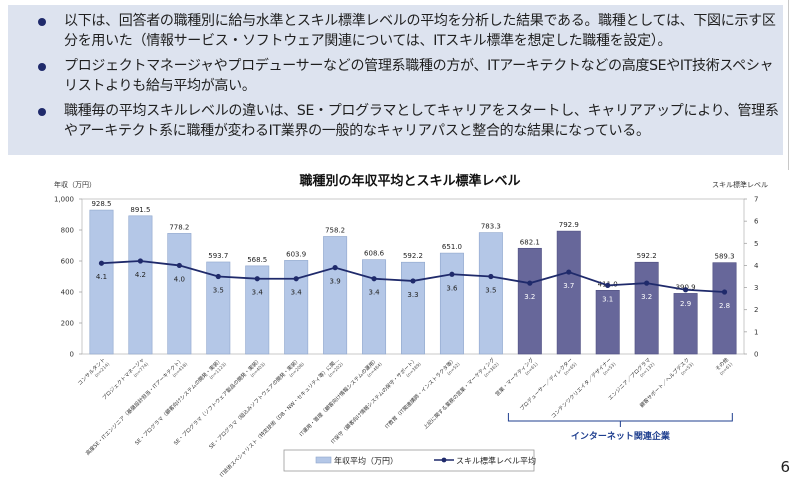  I want to click on group-annotation: インターネット関連企業, so click(621, 436).